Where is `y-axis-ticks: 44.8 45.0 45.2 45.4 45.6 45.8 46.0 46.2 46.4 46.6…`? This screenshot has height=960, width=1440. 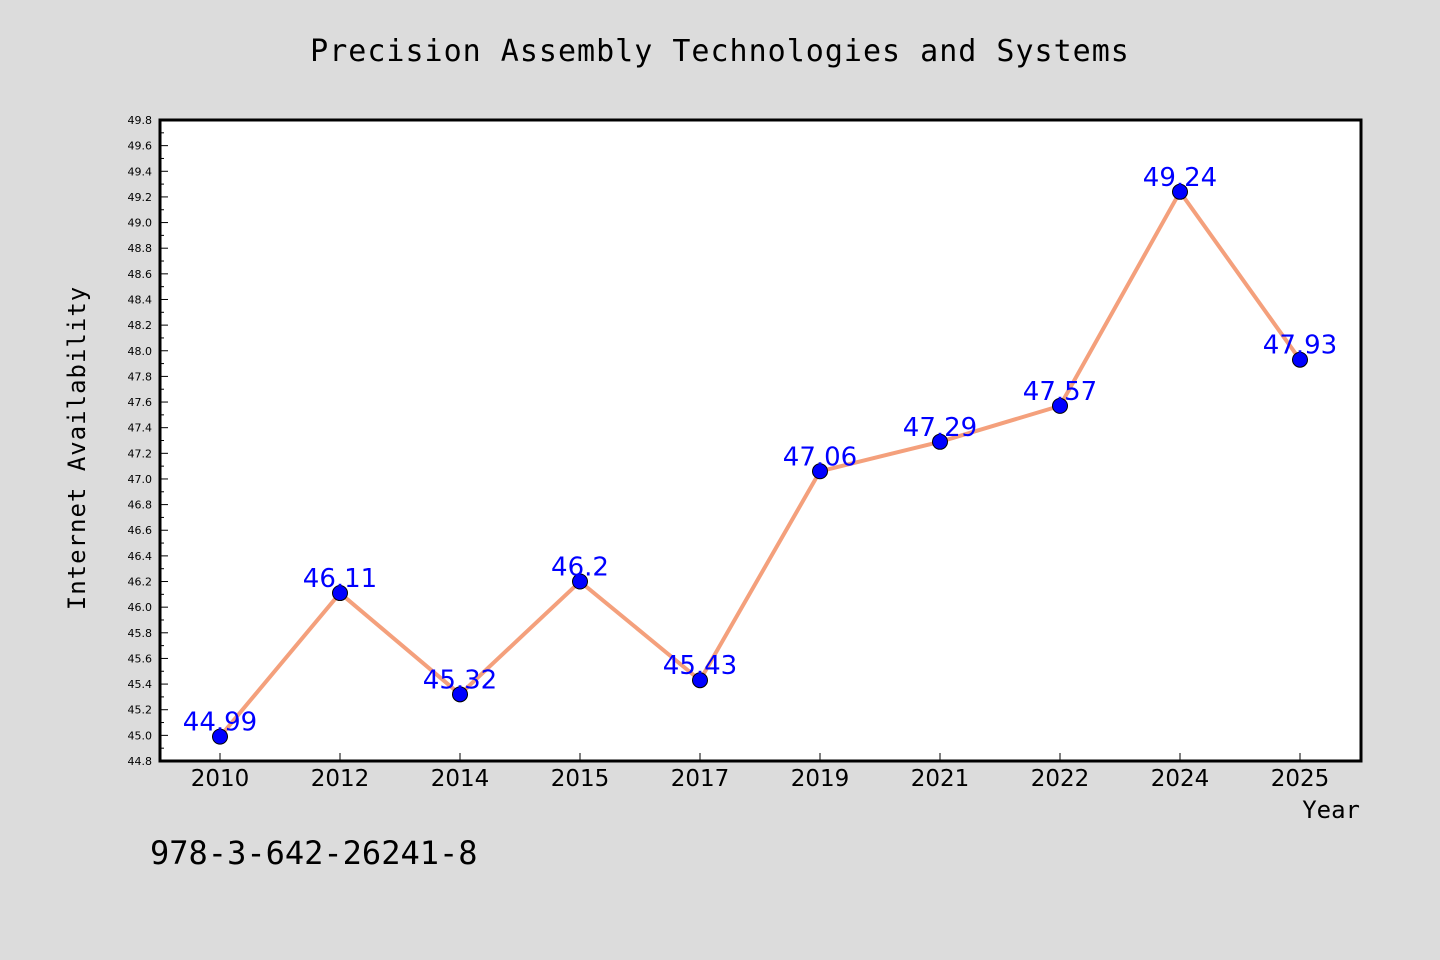
y-axis-ticks: 44.8 45.0 45.2 45.4 45.6 45.8 46.0 46.2 46.4 46.6… is located at coordinates (148, 441).